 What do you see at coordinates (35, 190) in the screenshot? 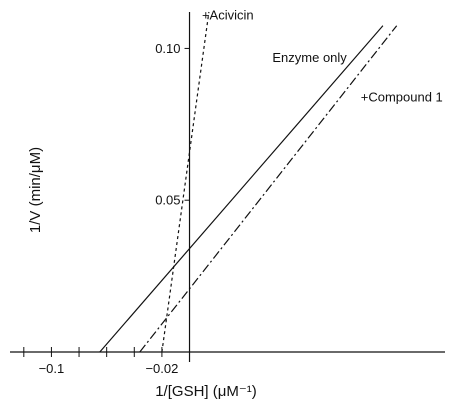
I see `y-axis-title: 1/V (min/μM)` at bounding box center [35, 190].